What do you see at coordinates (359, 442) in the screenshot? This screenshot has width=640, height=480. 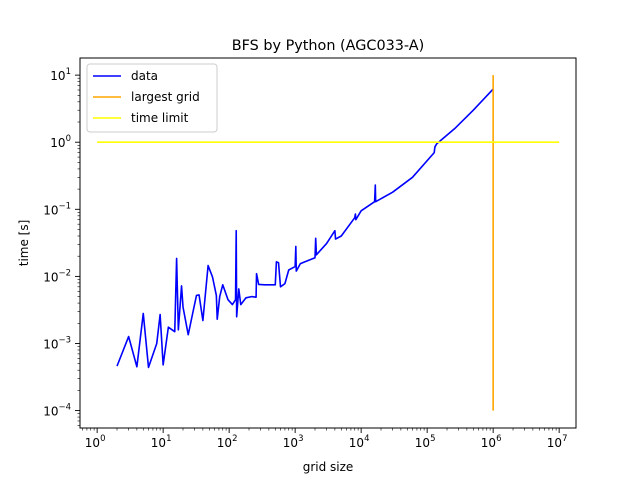 I see `x-tick-label: 10⁴` at bounding box center [359, 442].